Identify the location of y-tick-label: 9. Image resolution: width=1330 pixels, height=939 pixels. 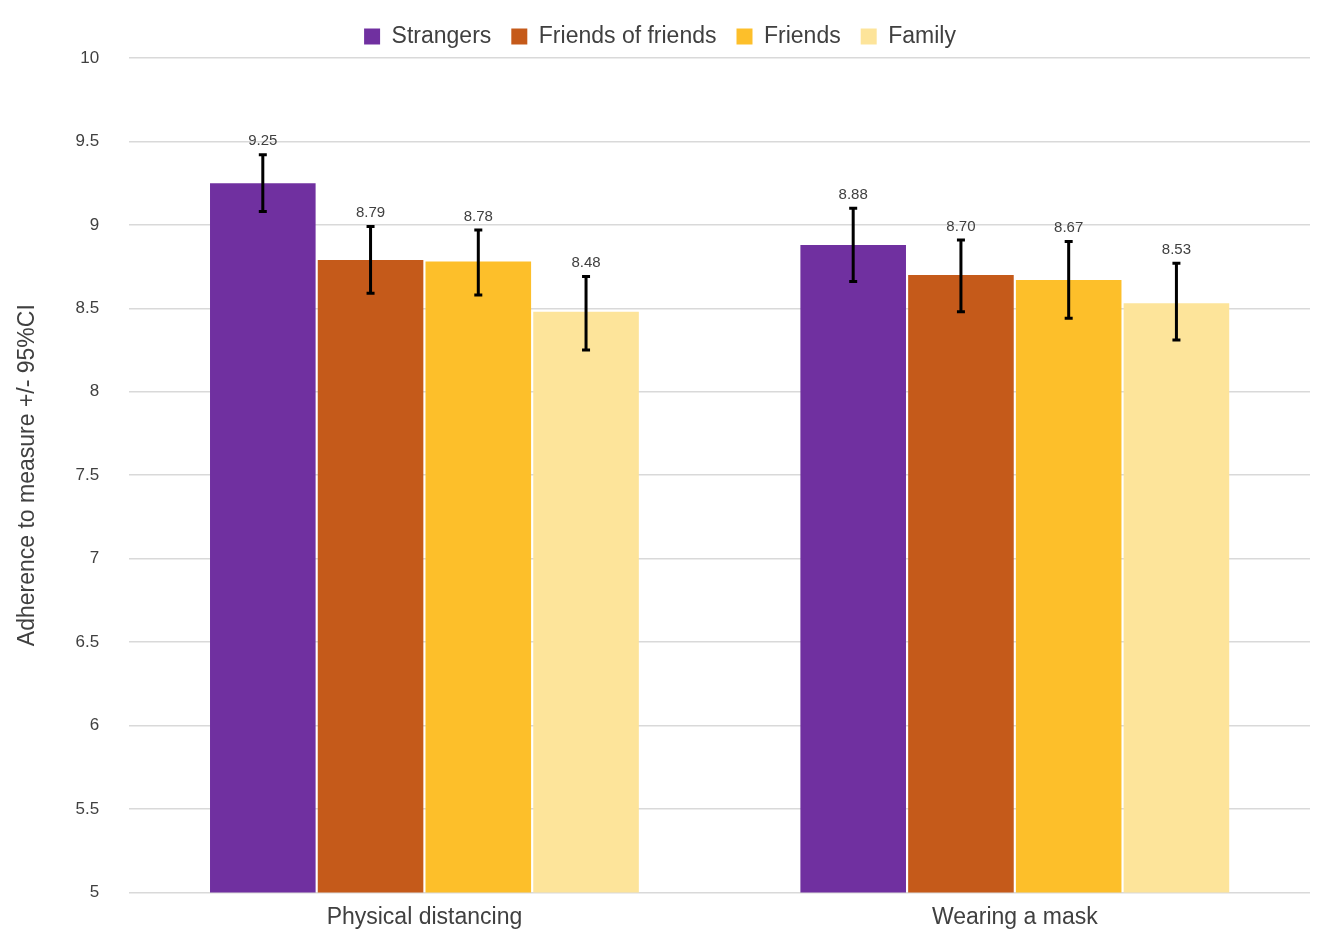
(94, 224).